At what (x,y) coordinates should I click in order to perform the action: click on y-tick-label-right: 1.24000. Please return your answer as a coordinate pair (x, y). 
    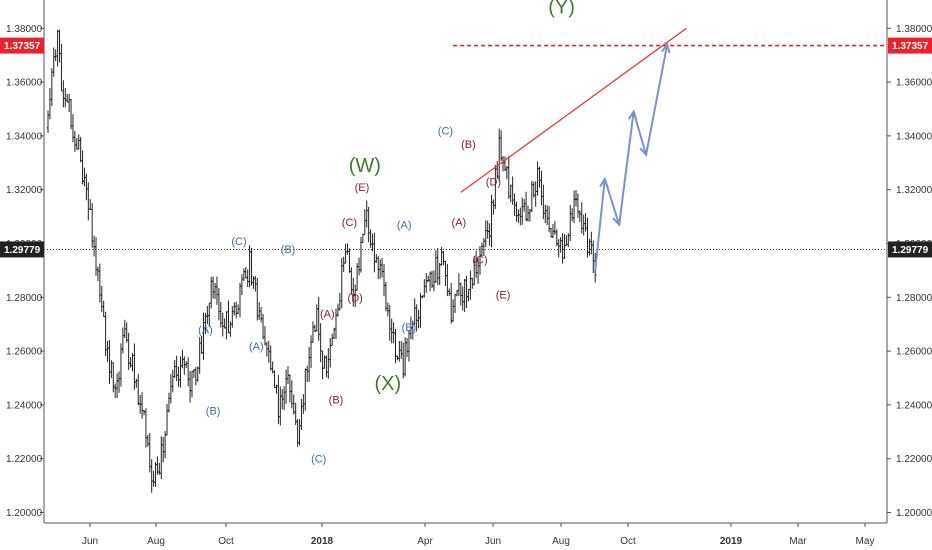
    Looking at the image, I should click on (914, 405).